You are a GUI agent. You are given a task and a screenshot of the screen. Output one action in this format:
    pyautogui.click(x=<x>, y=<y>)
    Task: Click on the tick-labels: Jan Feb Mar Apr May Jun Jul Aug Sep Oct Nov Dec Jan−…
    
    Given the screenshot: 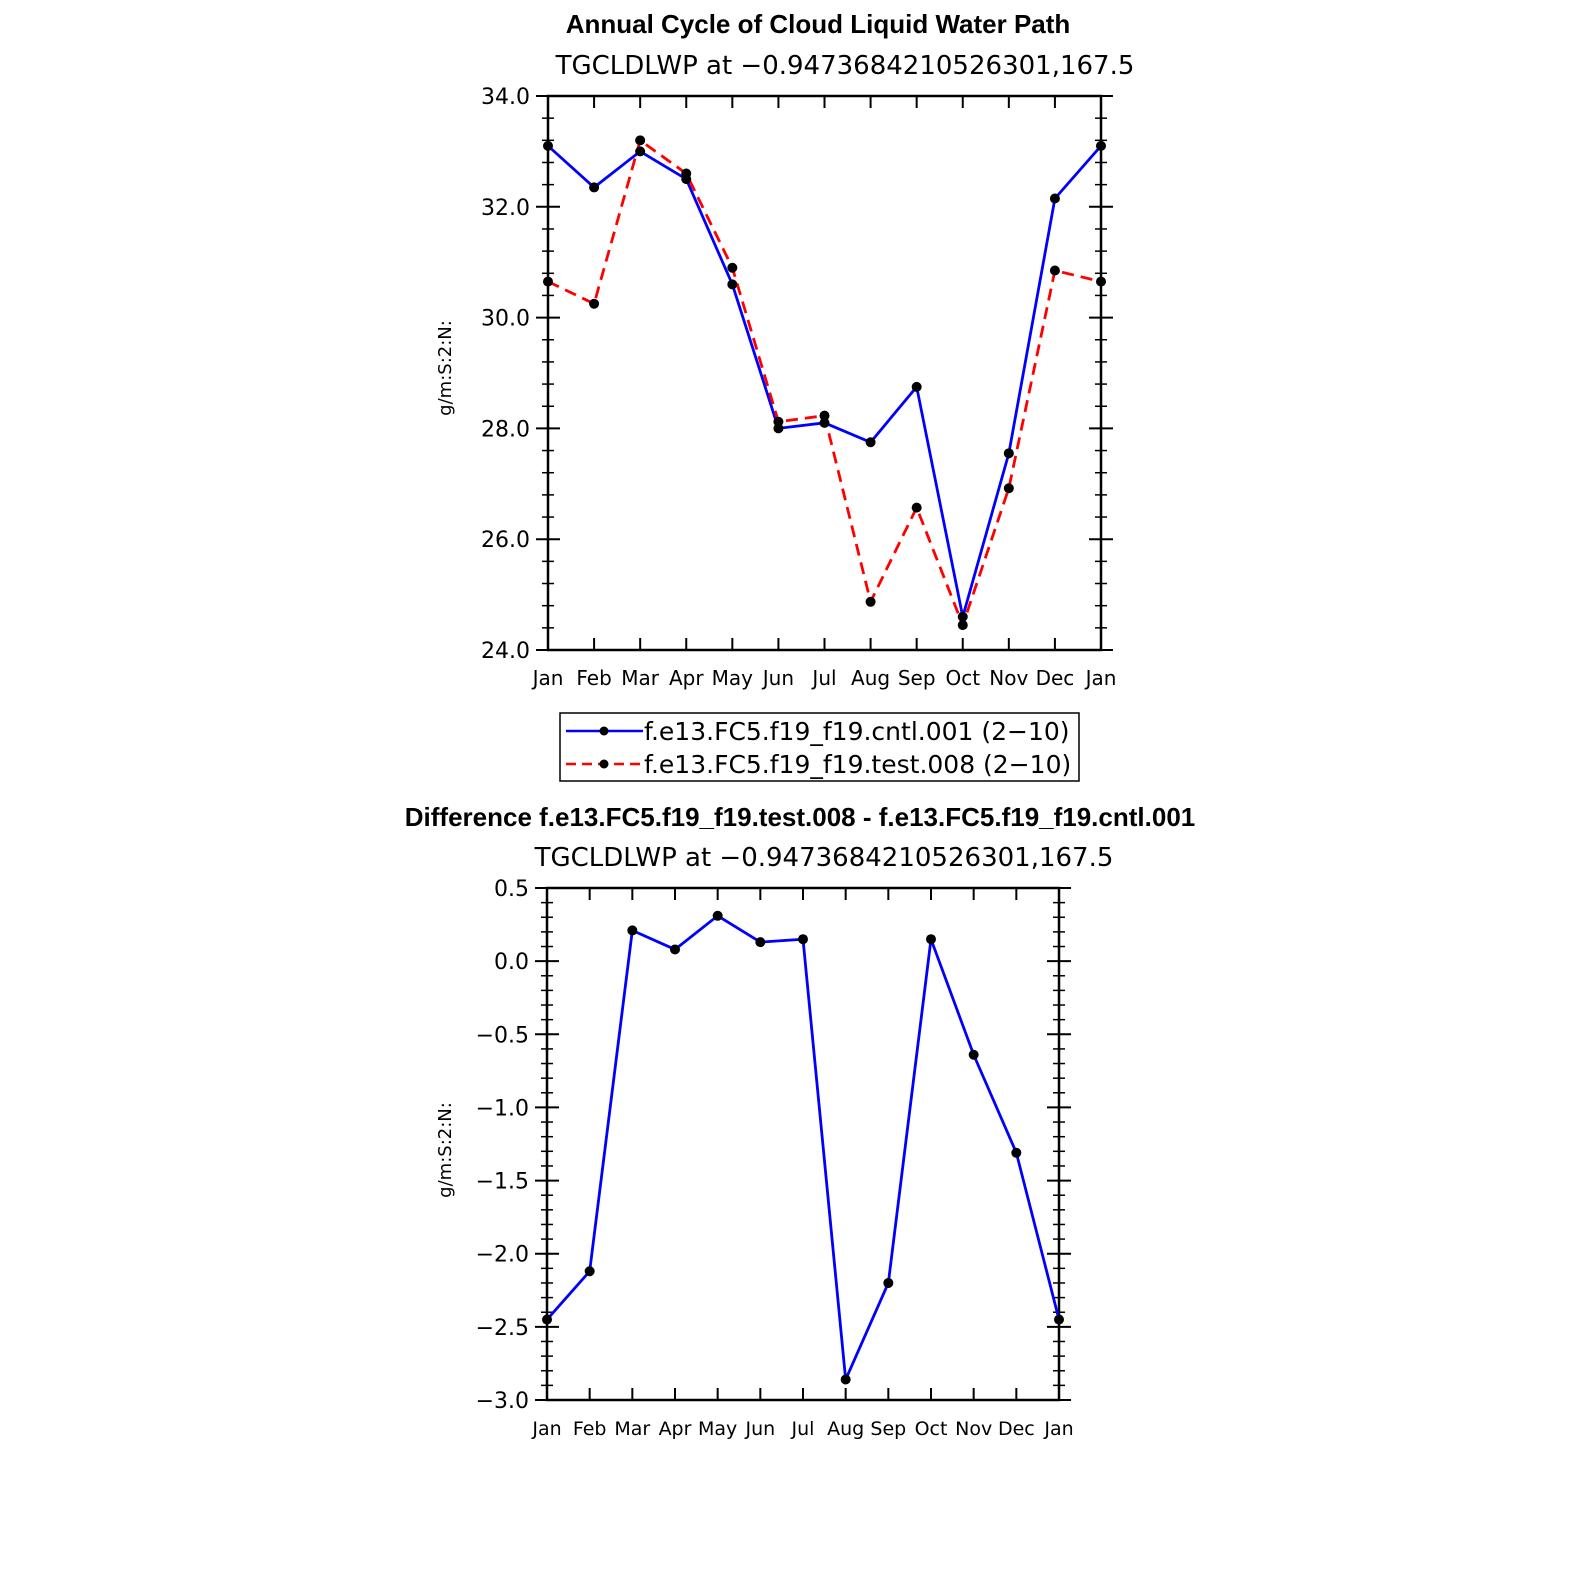 What is the action you would take?
    pyautogui.click(x=775, y=1158)
    